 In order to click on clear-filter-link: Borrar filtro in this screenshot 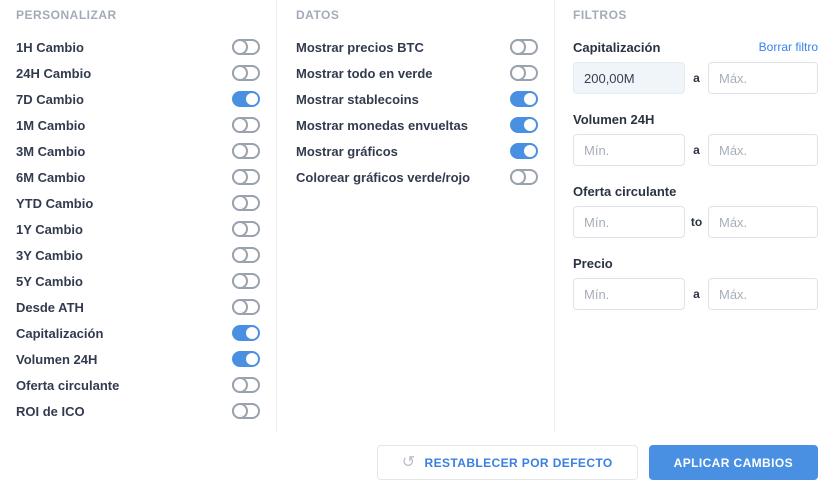, I will do `click(788, 47)`.